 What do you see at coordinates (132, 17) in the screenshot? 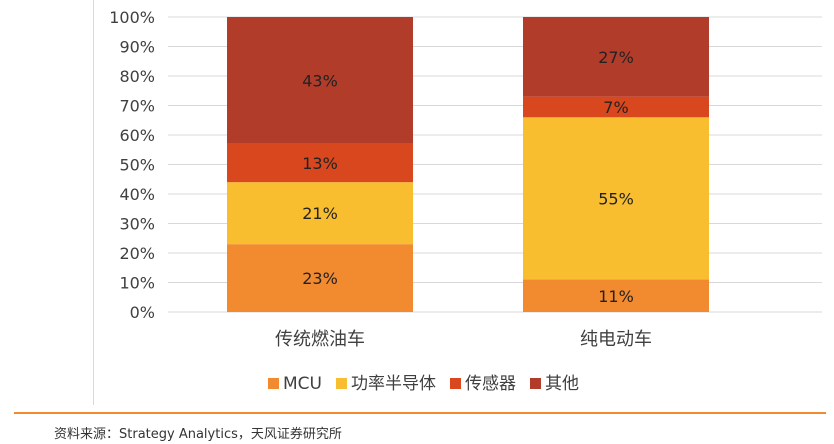
I see `y-tick-label: 100%` at bounding box center [132, 17].